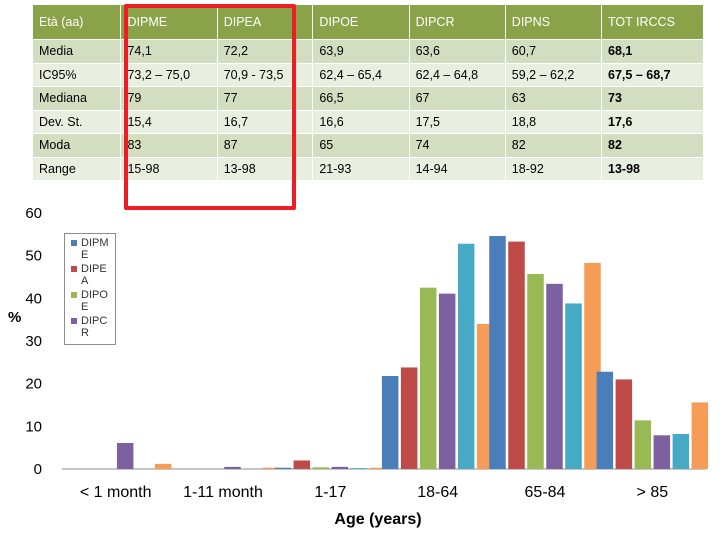 The image size is (720, 540). What do you see at coordinates (330, 492) in the screenshot?
I see `x-category-label: 1-17` at bounding box center [330, 492].